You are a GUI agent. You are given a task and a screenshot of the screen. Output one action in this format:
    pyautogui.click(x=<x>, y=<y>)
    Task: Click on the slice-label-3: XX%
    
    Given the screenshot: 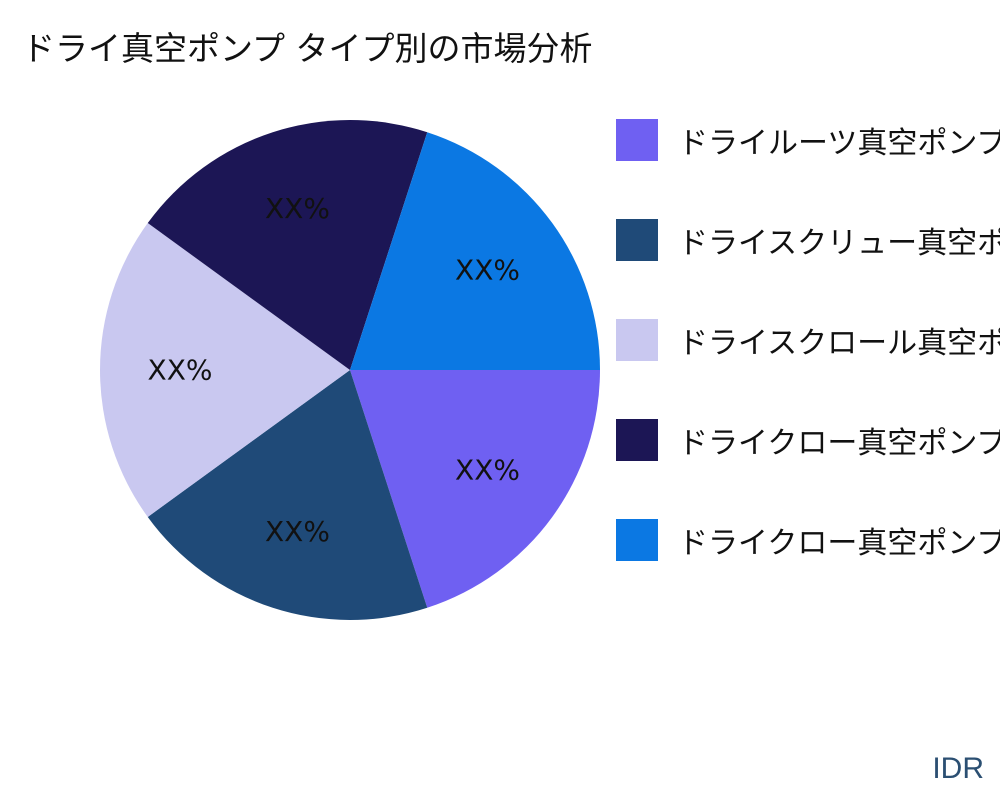 What is the action you would take?
    pyautogui.click(x=180, y=370)
    